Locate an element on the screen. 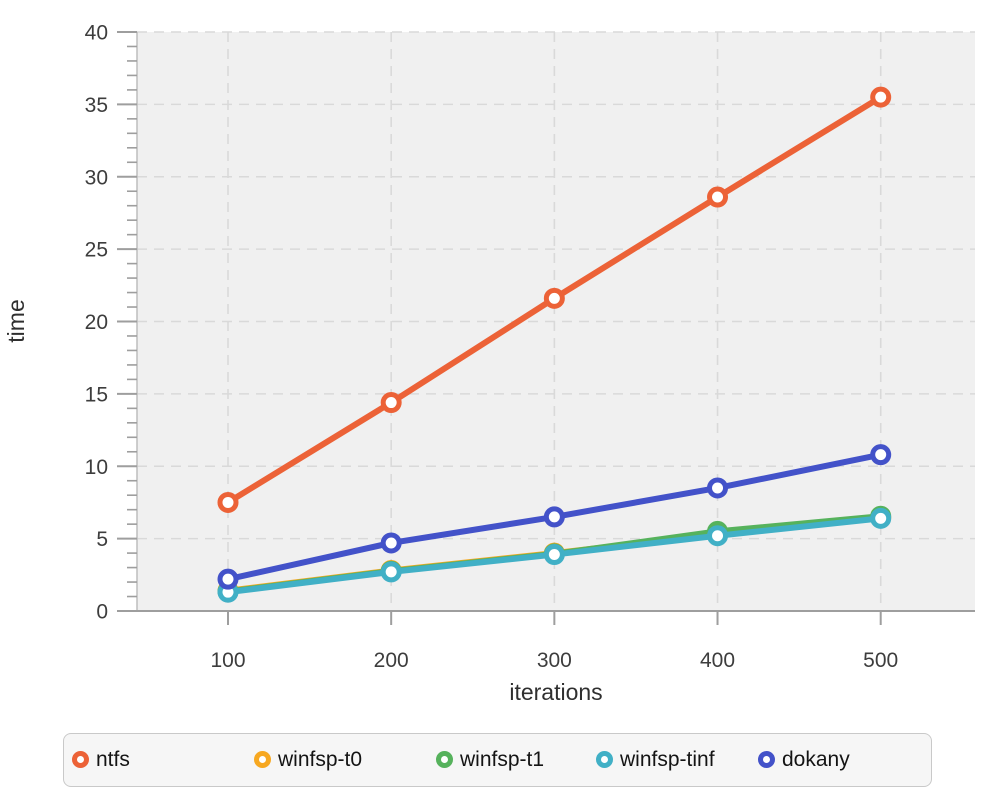  legend-item-winfsp-tinf: winfsp-tinf is located at coordinates (655, 759).